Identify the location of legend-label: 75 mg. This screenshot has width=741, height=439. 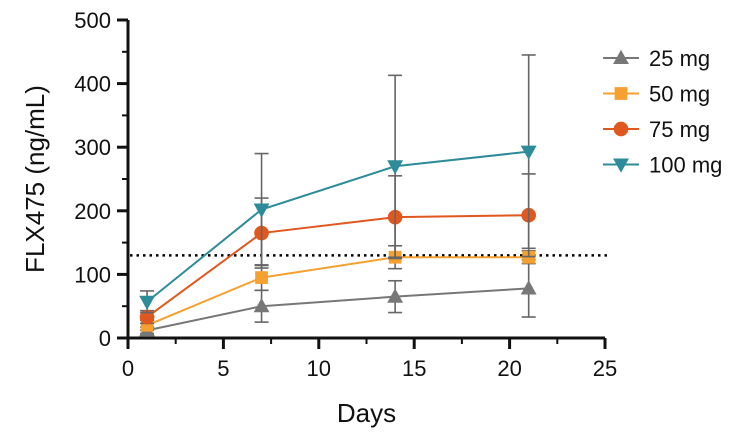
(679, 129).